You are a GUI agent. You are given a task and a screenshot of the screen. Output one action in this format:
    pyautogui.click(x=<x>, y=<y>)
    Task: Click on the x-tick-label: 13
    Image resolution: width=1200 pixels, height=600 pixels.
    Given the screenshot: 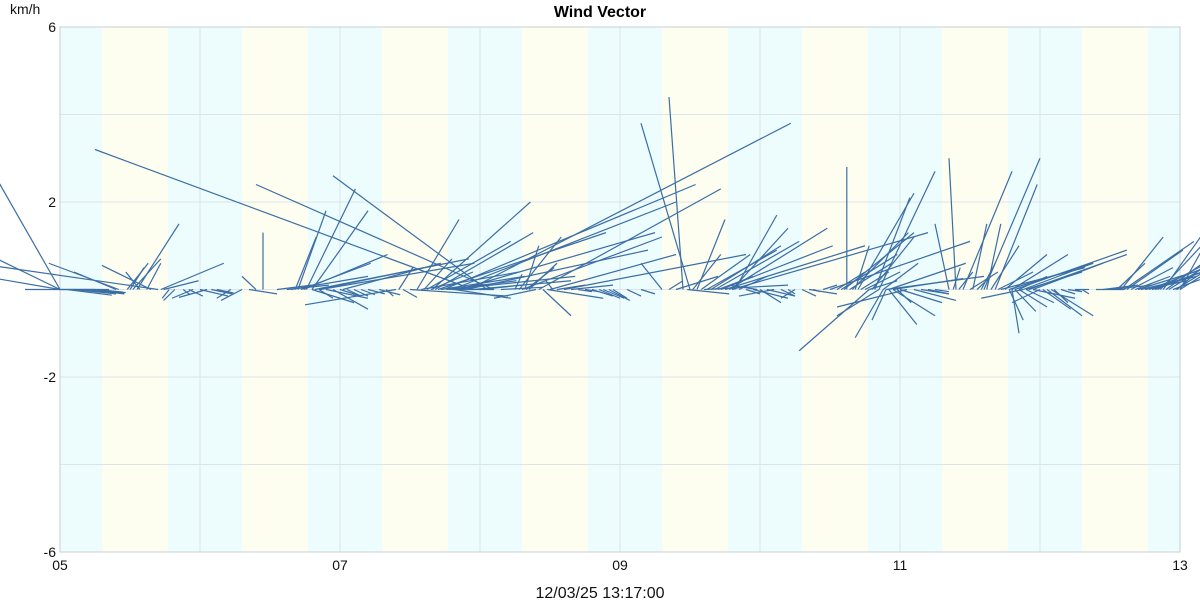 What is the action you would take?
    pyautogui.click(x=1180, y=565)
    